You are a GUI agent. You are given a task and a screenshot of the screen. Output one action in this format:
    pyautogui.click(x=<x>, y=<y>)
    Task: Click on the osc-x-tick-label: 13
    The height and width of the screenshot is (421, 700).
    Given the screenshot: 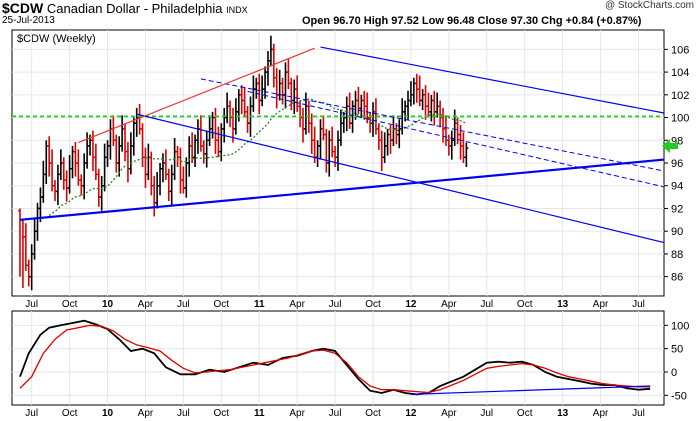 What is the action you would take?
    pyautogui.click(x=563, y=413)
    